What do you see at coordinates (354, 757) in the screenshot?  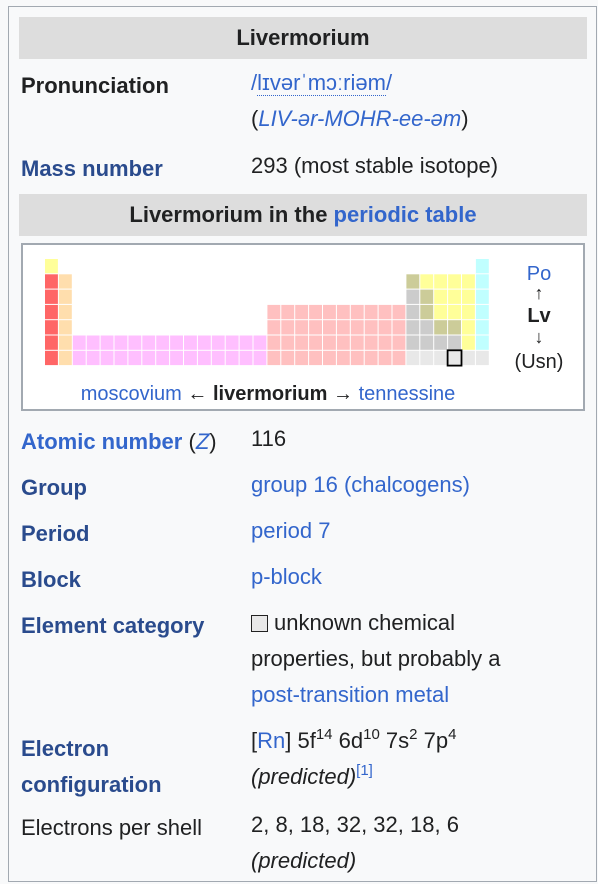 I see `electron-configuration-value: [Rn] 5f14 6d10 7s2 7p4 (predicted)[1]` at bounding box center [354, 757].